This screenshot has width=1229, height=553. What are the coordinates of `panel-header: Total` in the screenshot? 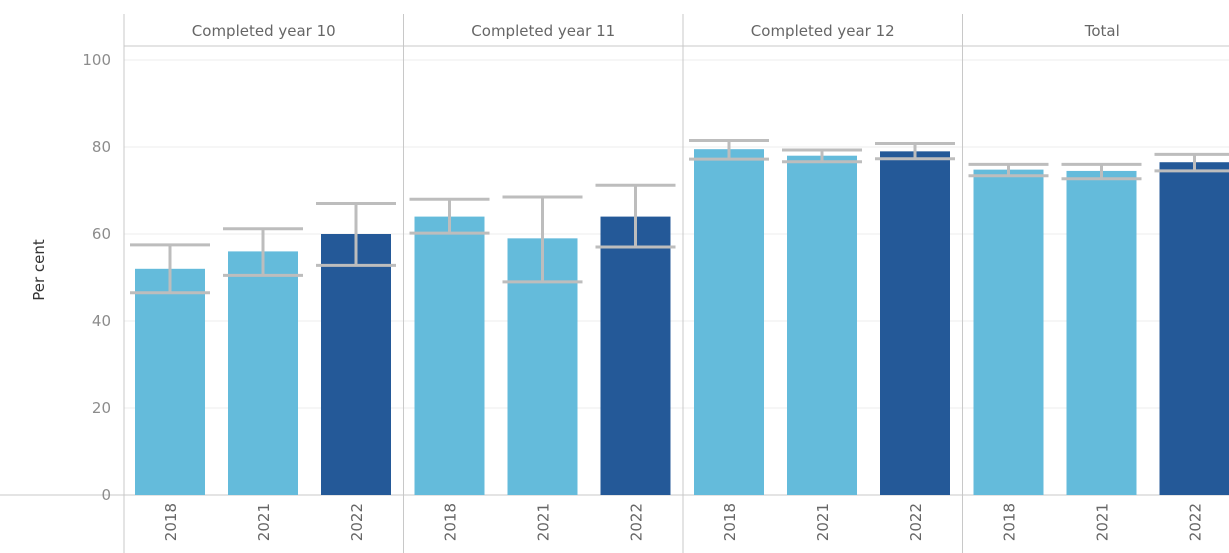 It's located at (1102, 31).